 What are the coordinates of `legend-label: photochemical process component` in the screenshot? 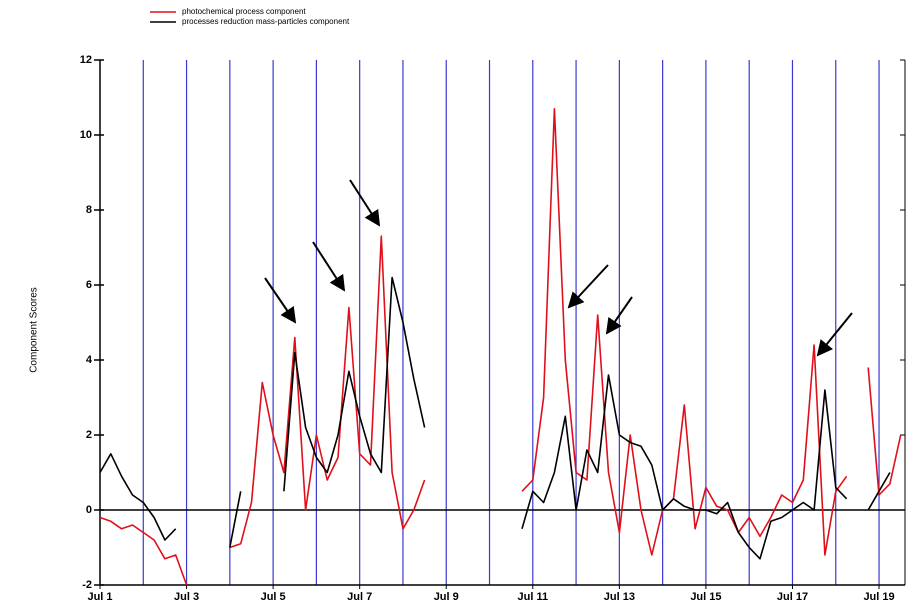 It's located at (244, 11).